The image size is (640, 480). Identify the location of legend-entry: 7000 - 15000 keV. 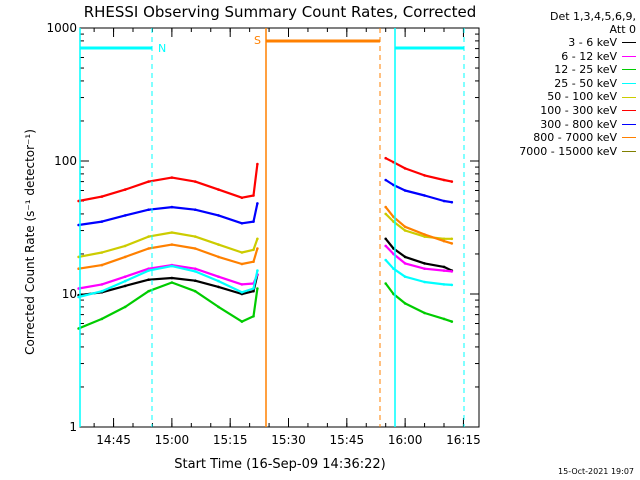
(560, 152).